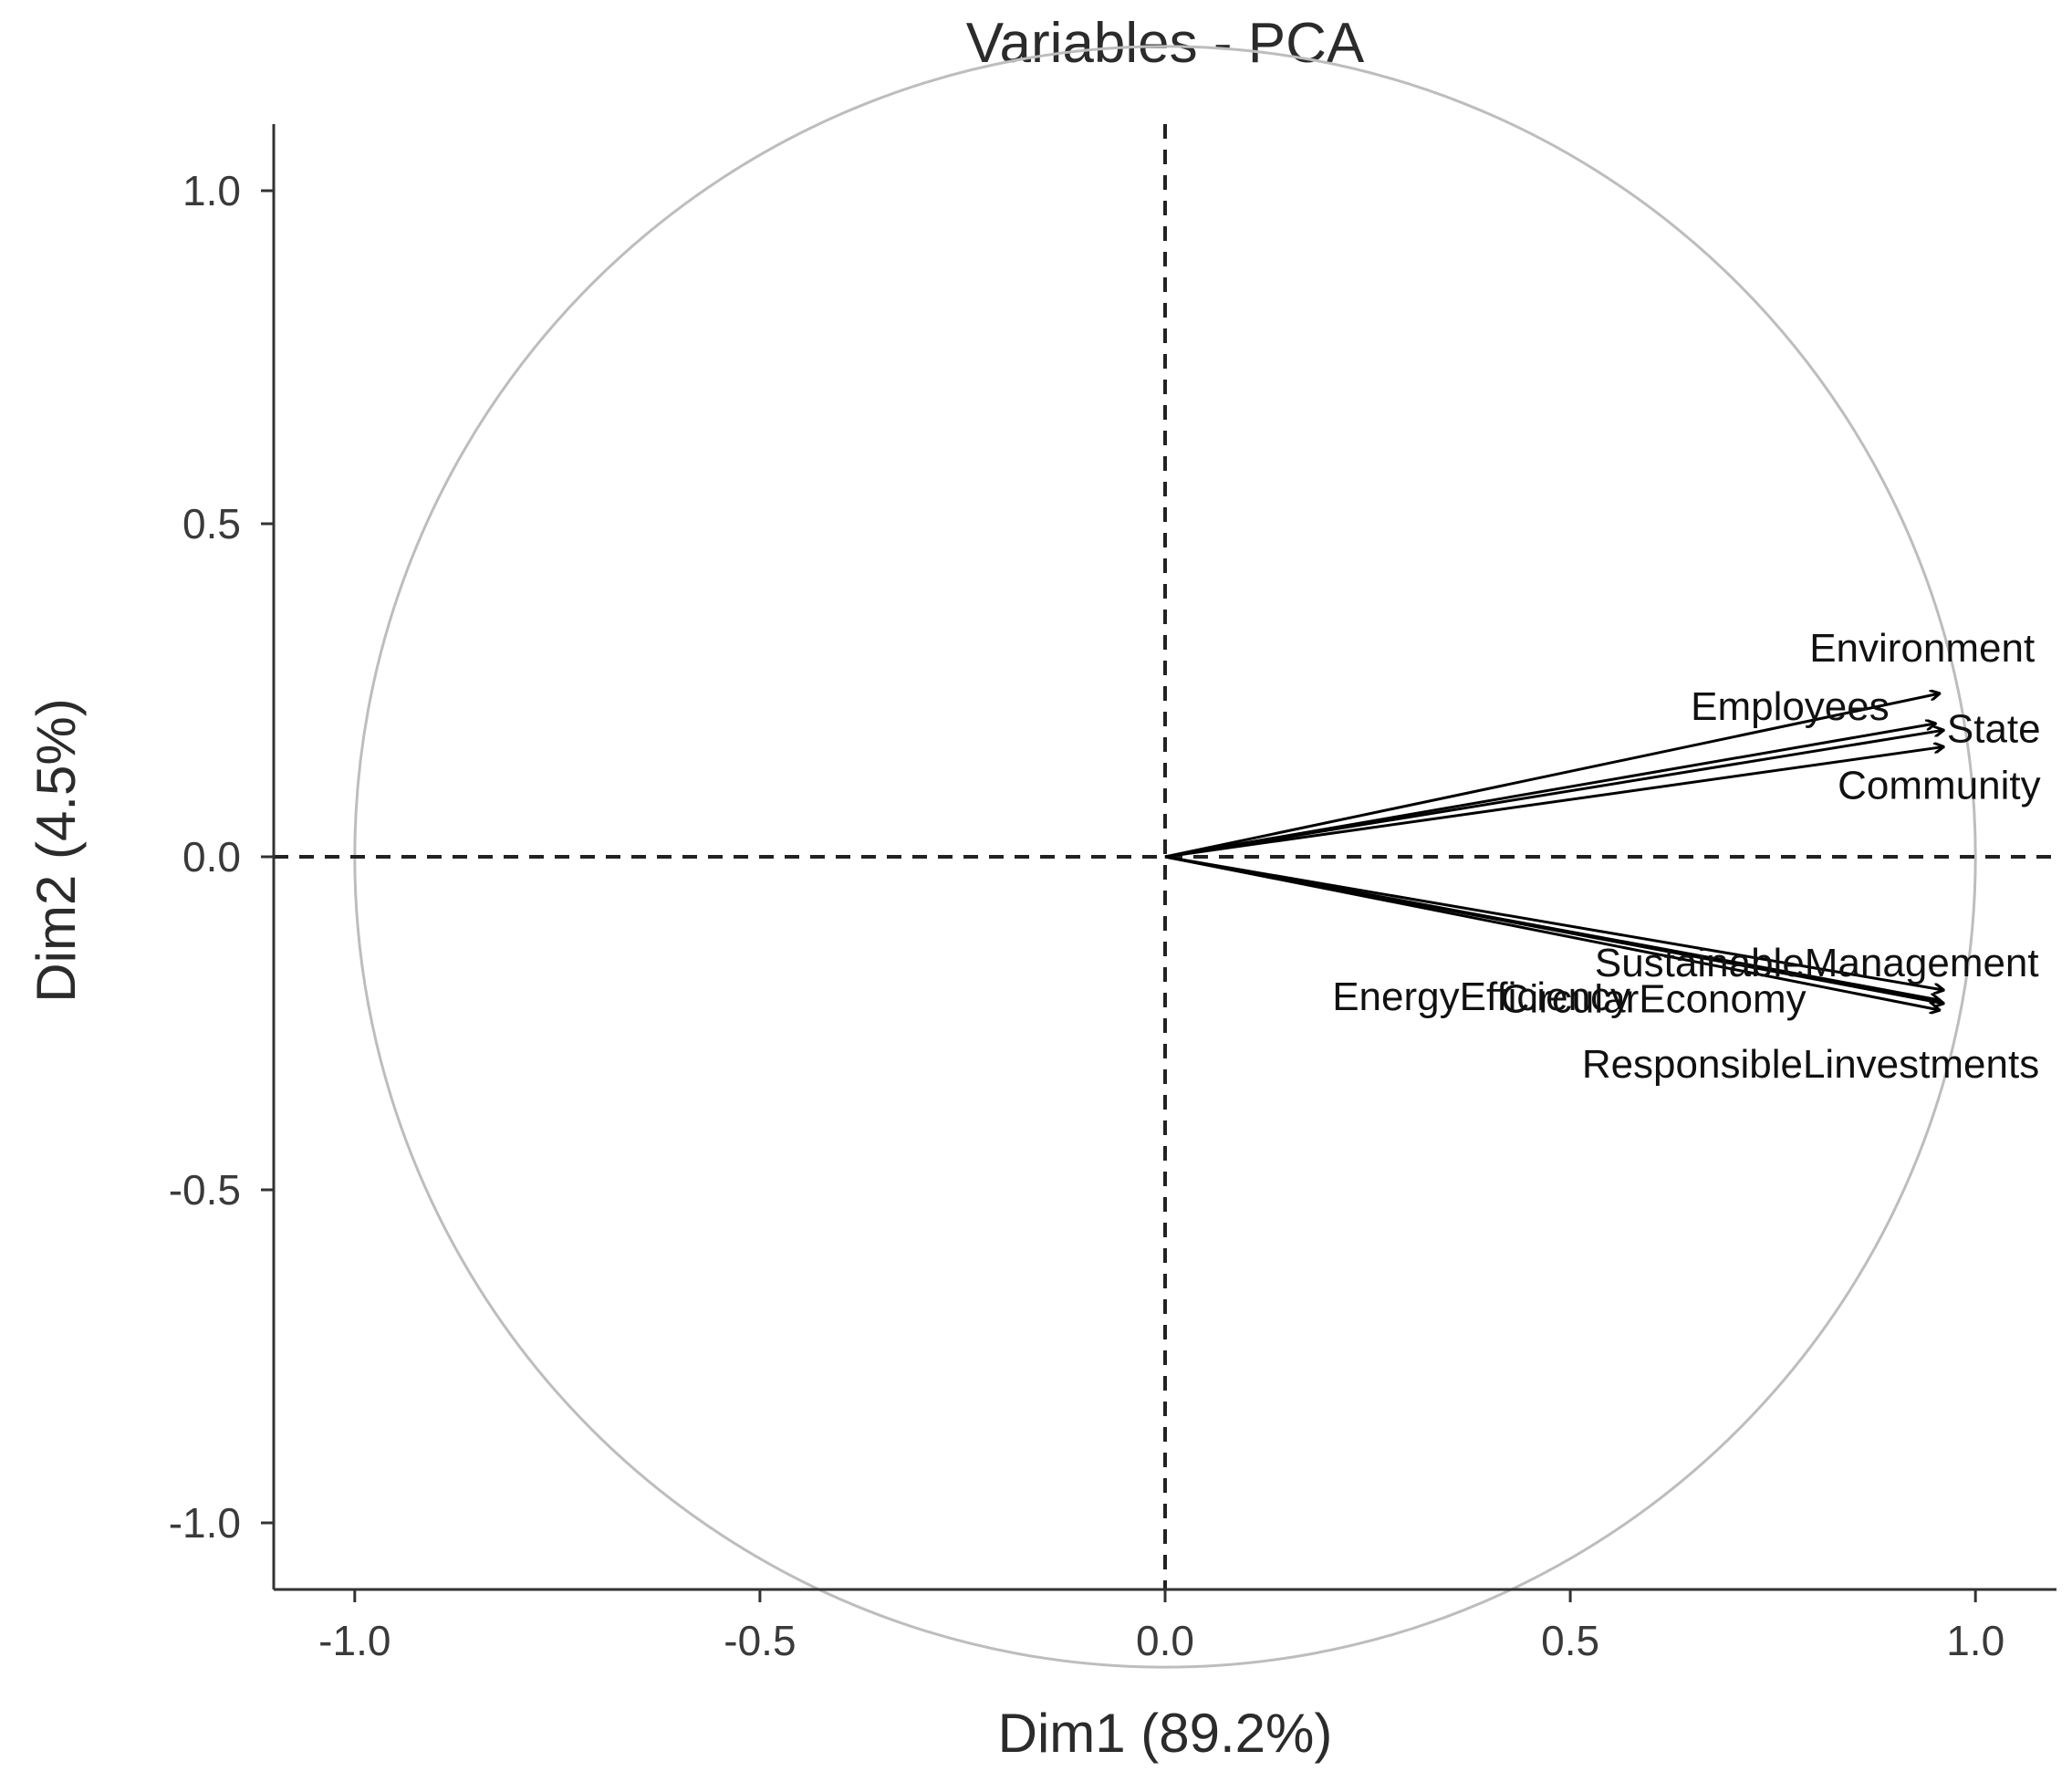 Image resolution: width=2072 pixels, height=1782 pixels. What do you see at coordinates (56, 850) in the screenshot?
I see `y-axis-title: Dim2 (4.5%)` at bounding box center [56, 850].